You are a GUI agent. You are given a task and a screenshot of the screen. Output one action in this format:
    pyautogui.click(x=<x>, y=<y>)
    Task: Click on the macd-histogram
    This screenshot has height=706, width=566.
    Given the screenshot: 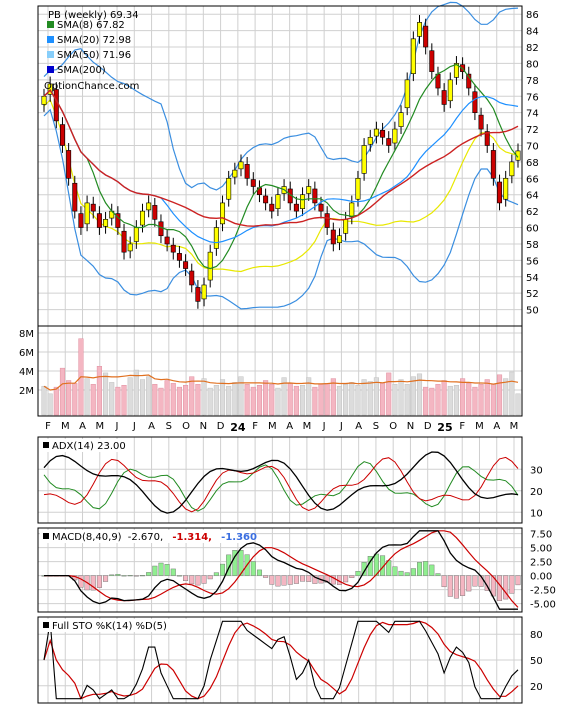 What is the action you would take?
    pyautogui.click(x=281, y=575)
    